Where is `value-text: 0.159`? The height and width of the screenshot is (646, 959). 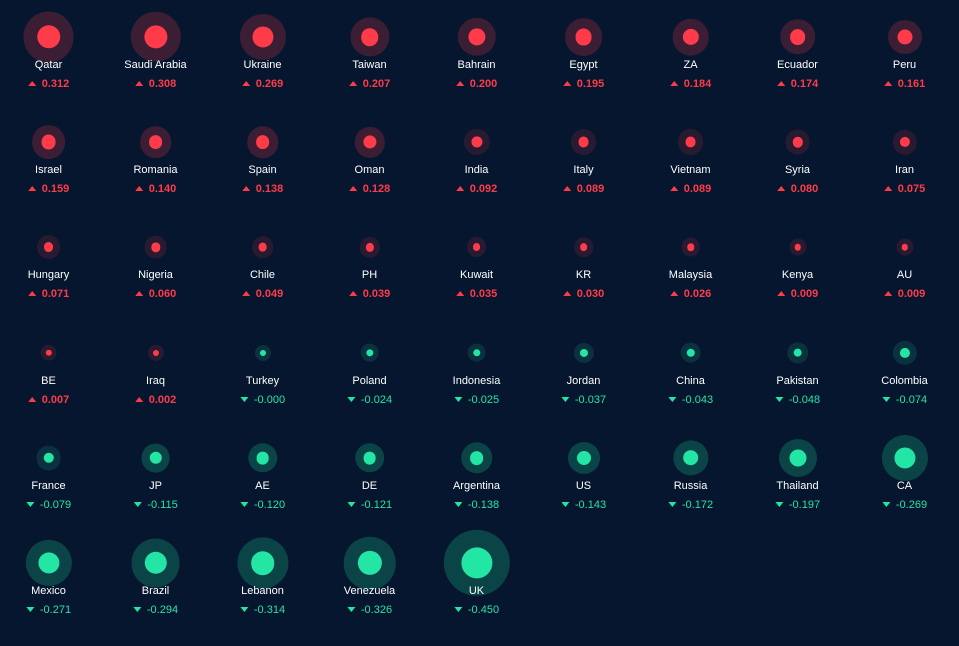
value-text: 0.159 is located at coordinates (55, 189).